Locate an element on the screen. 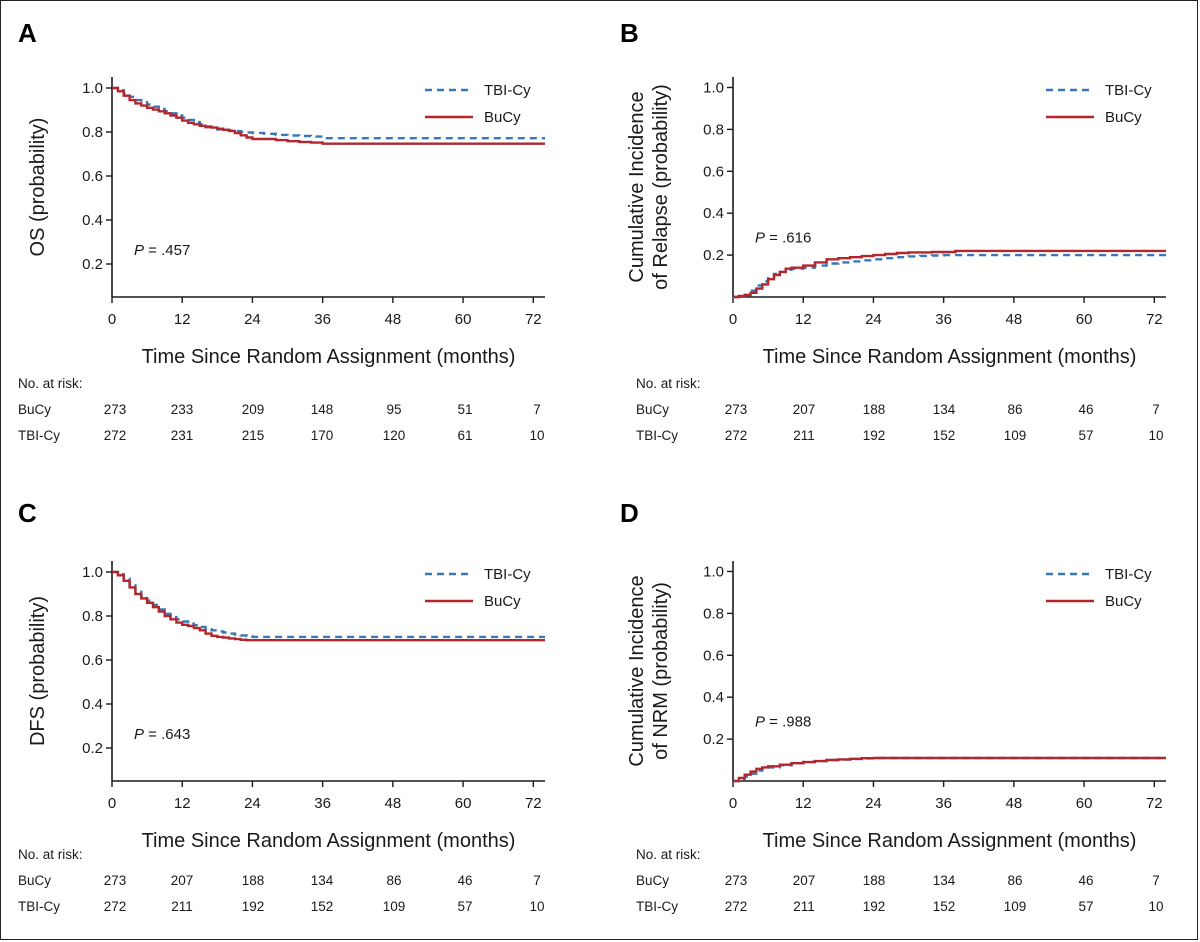 Image resolution: width=1200 pixels, height=942 pixels. p-value-annotation: P = .616 is located at coordinates (783, 238).